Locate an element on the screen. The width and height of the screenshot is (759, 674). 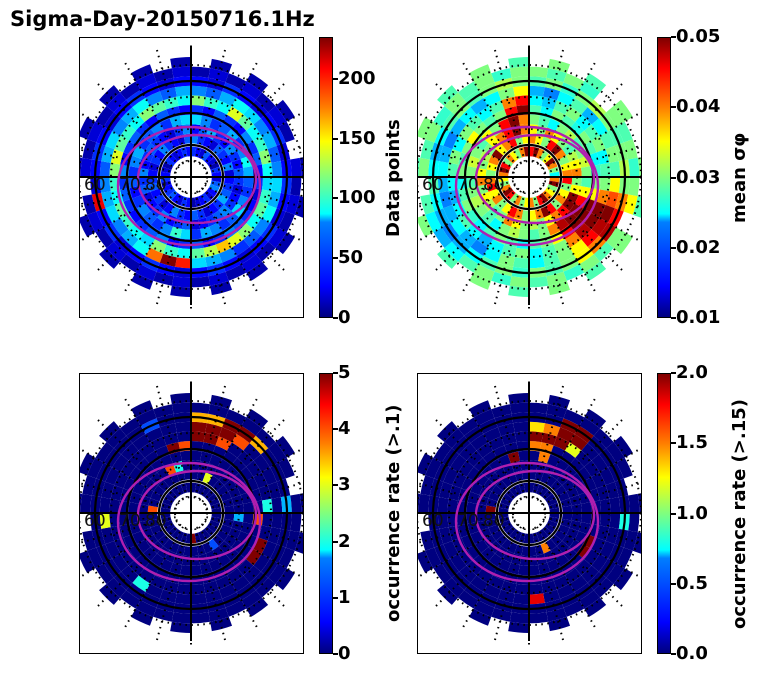
colorbar-tick: 2.0 is located at coordinates (689, 372).